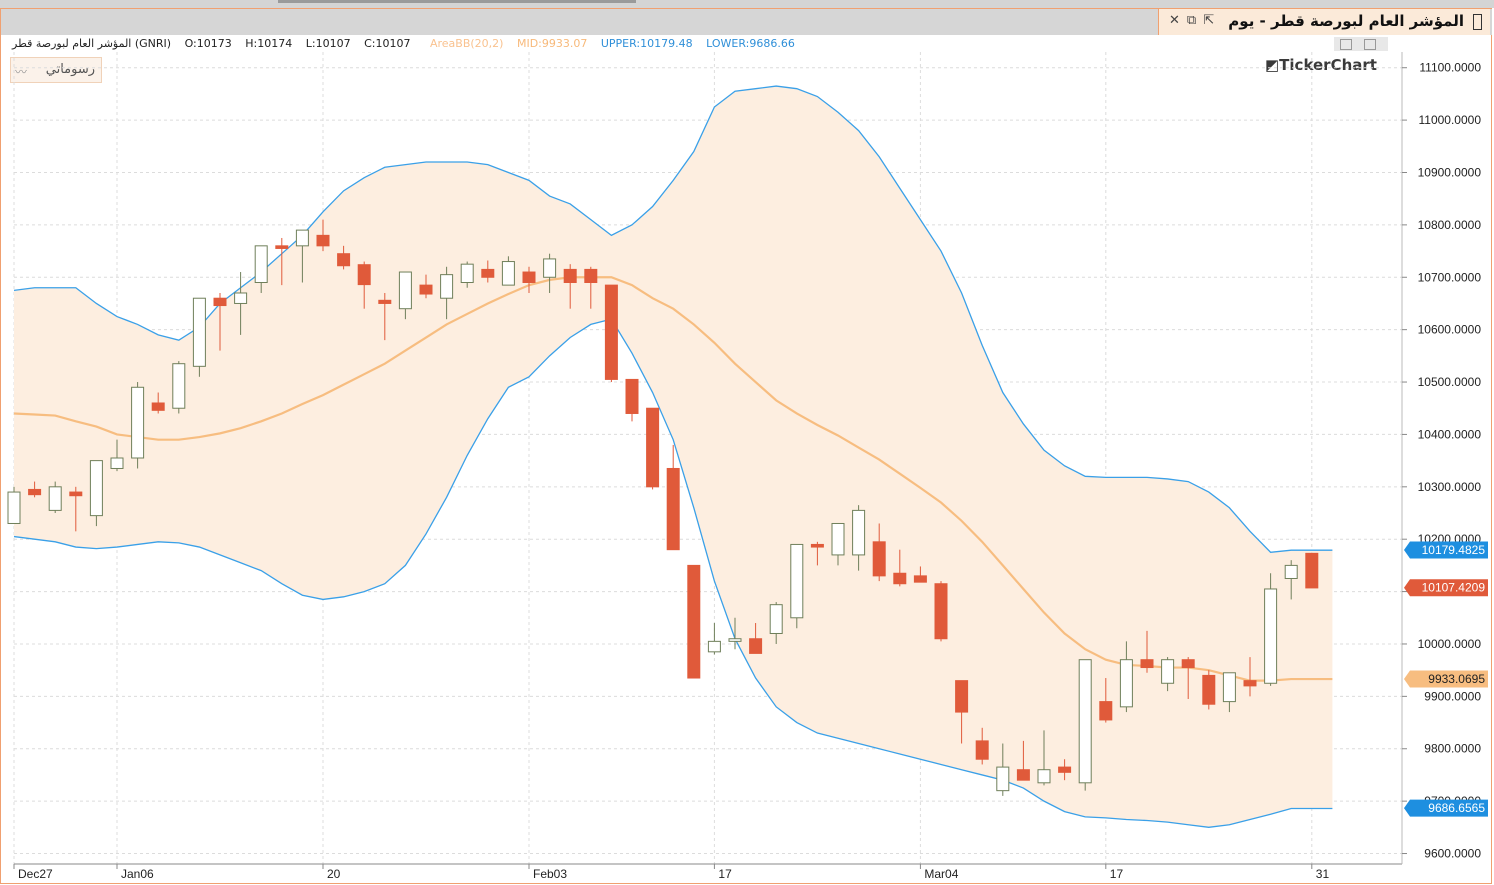  I want to click on x-tick-label: Jan06, so click(137, 874).